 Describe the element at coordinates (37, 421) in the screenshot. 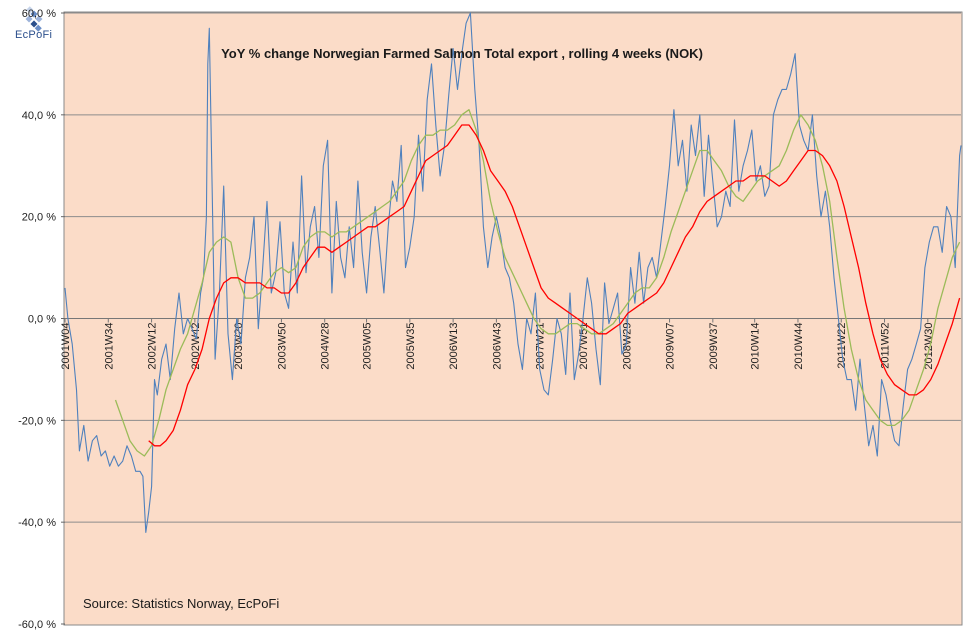

I see `y-tick-label: -20,0 %` at that location.